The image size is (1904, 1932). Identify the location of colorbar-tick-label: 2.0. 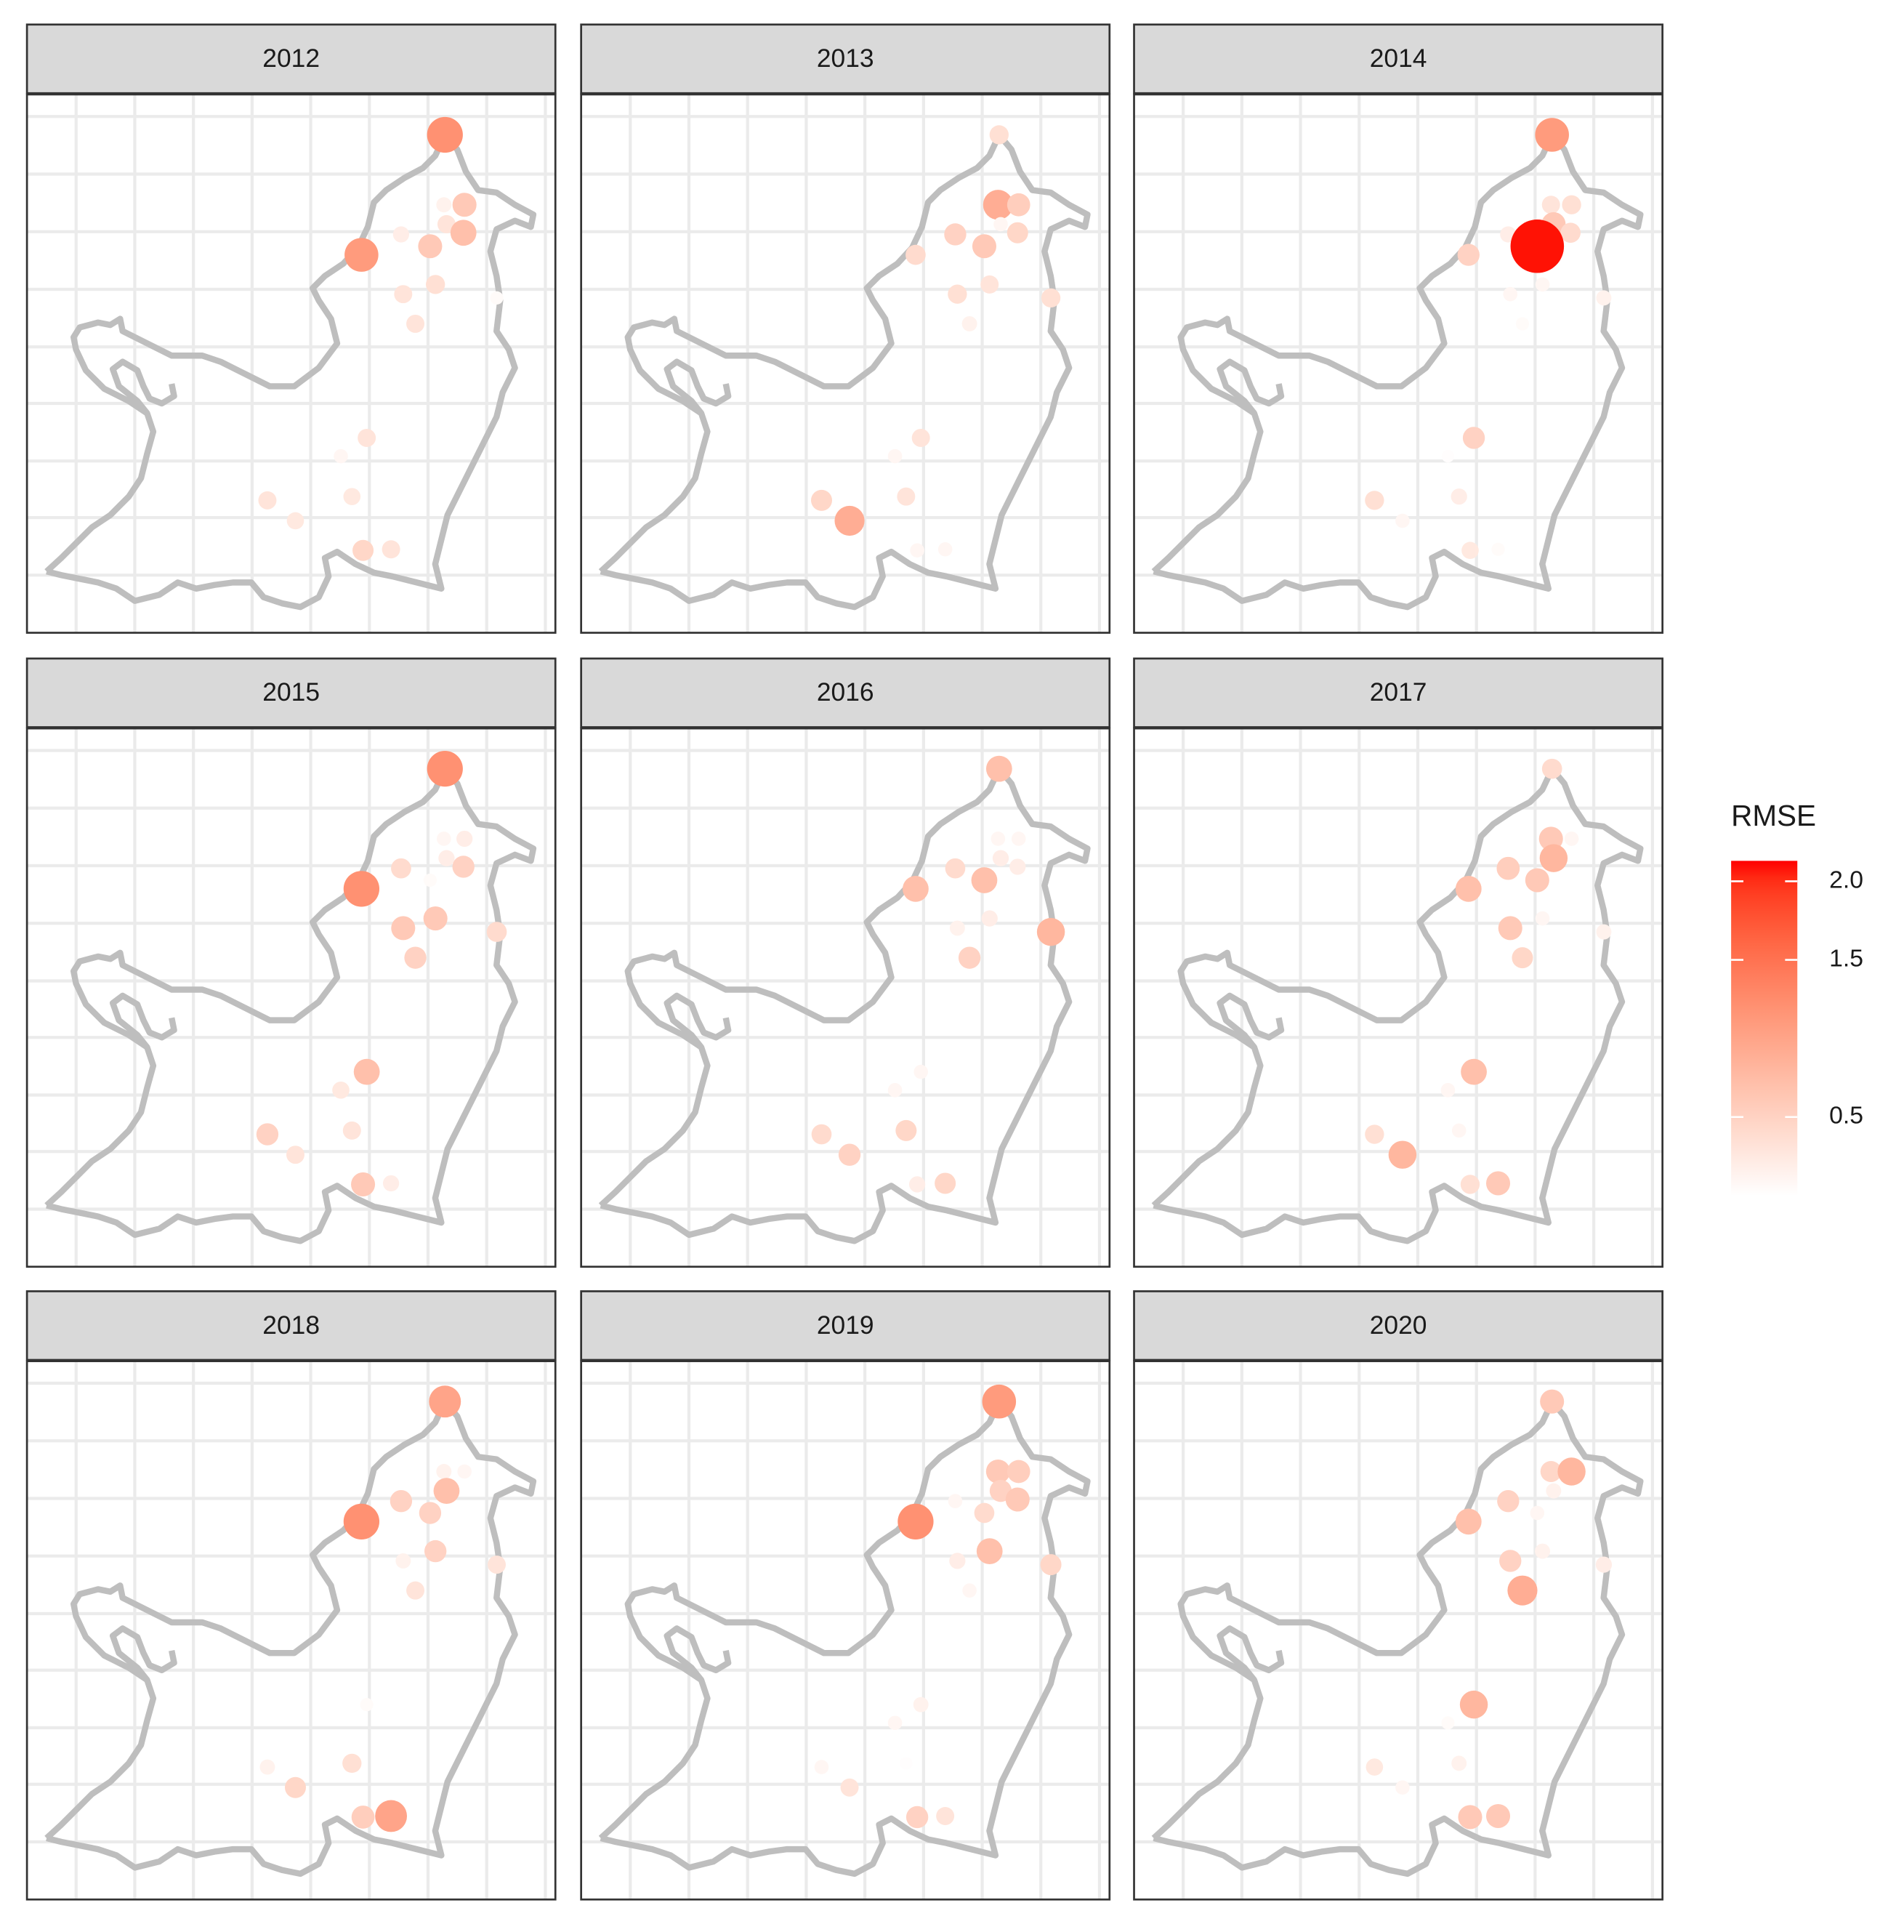
(1846, 879).